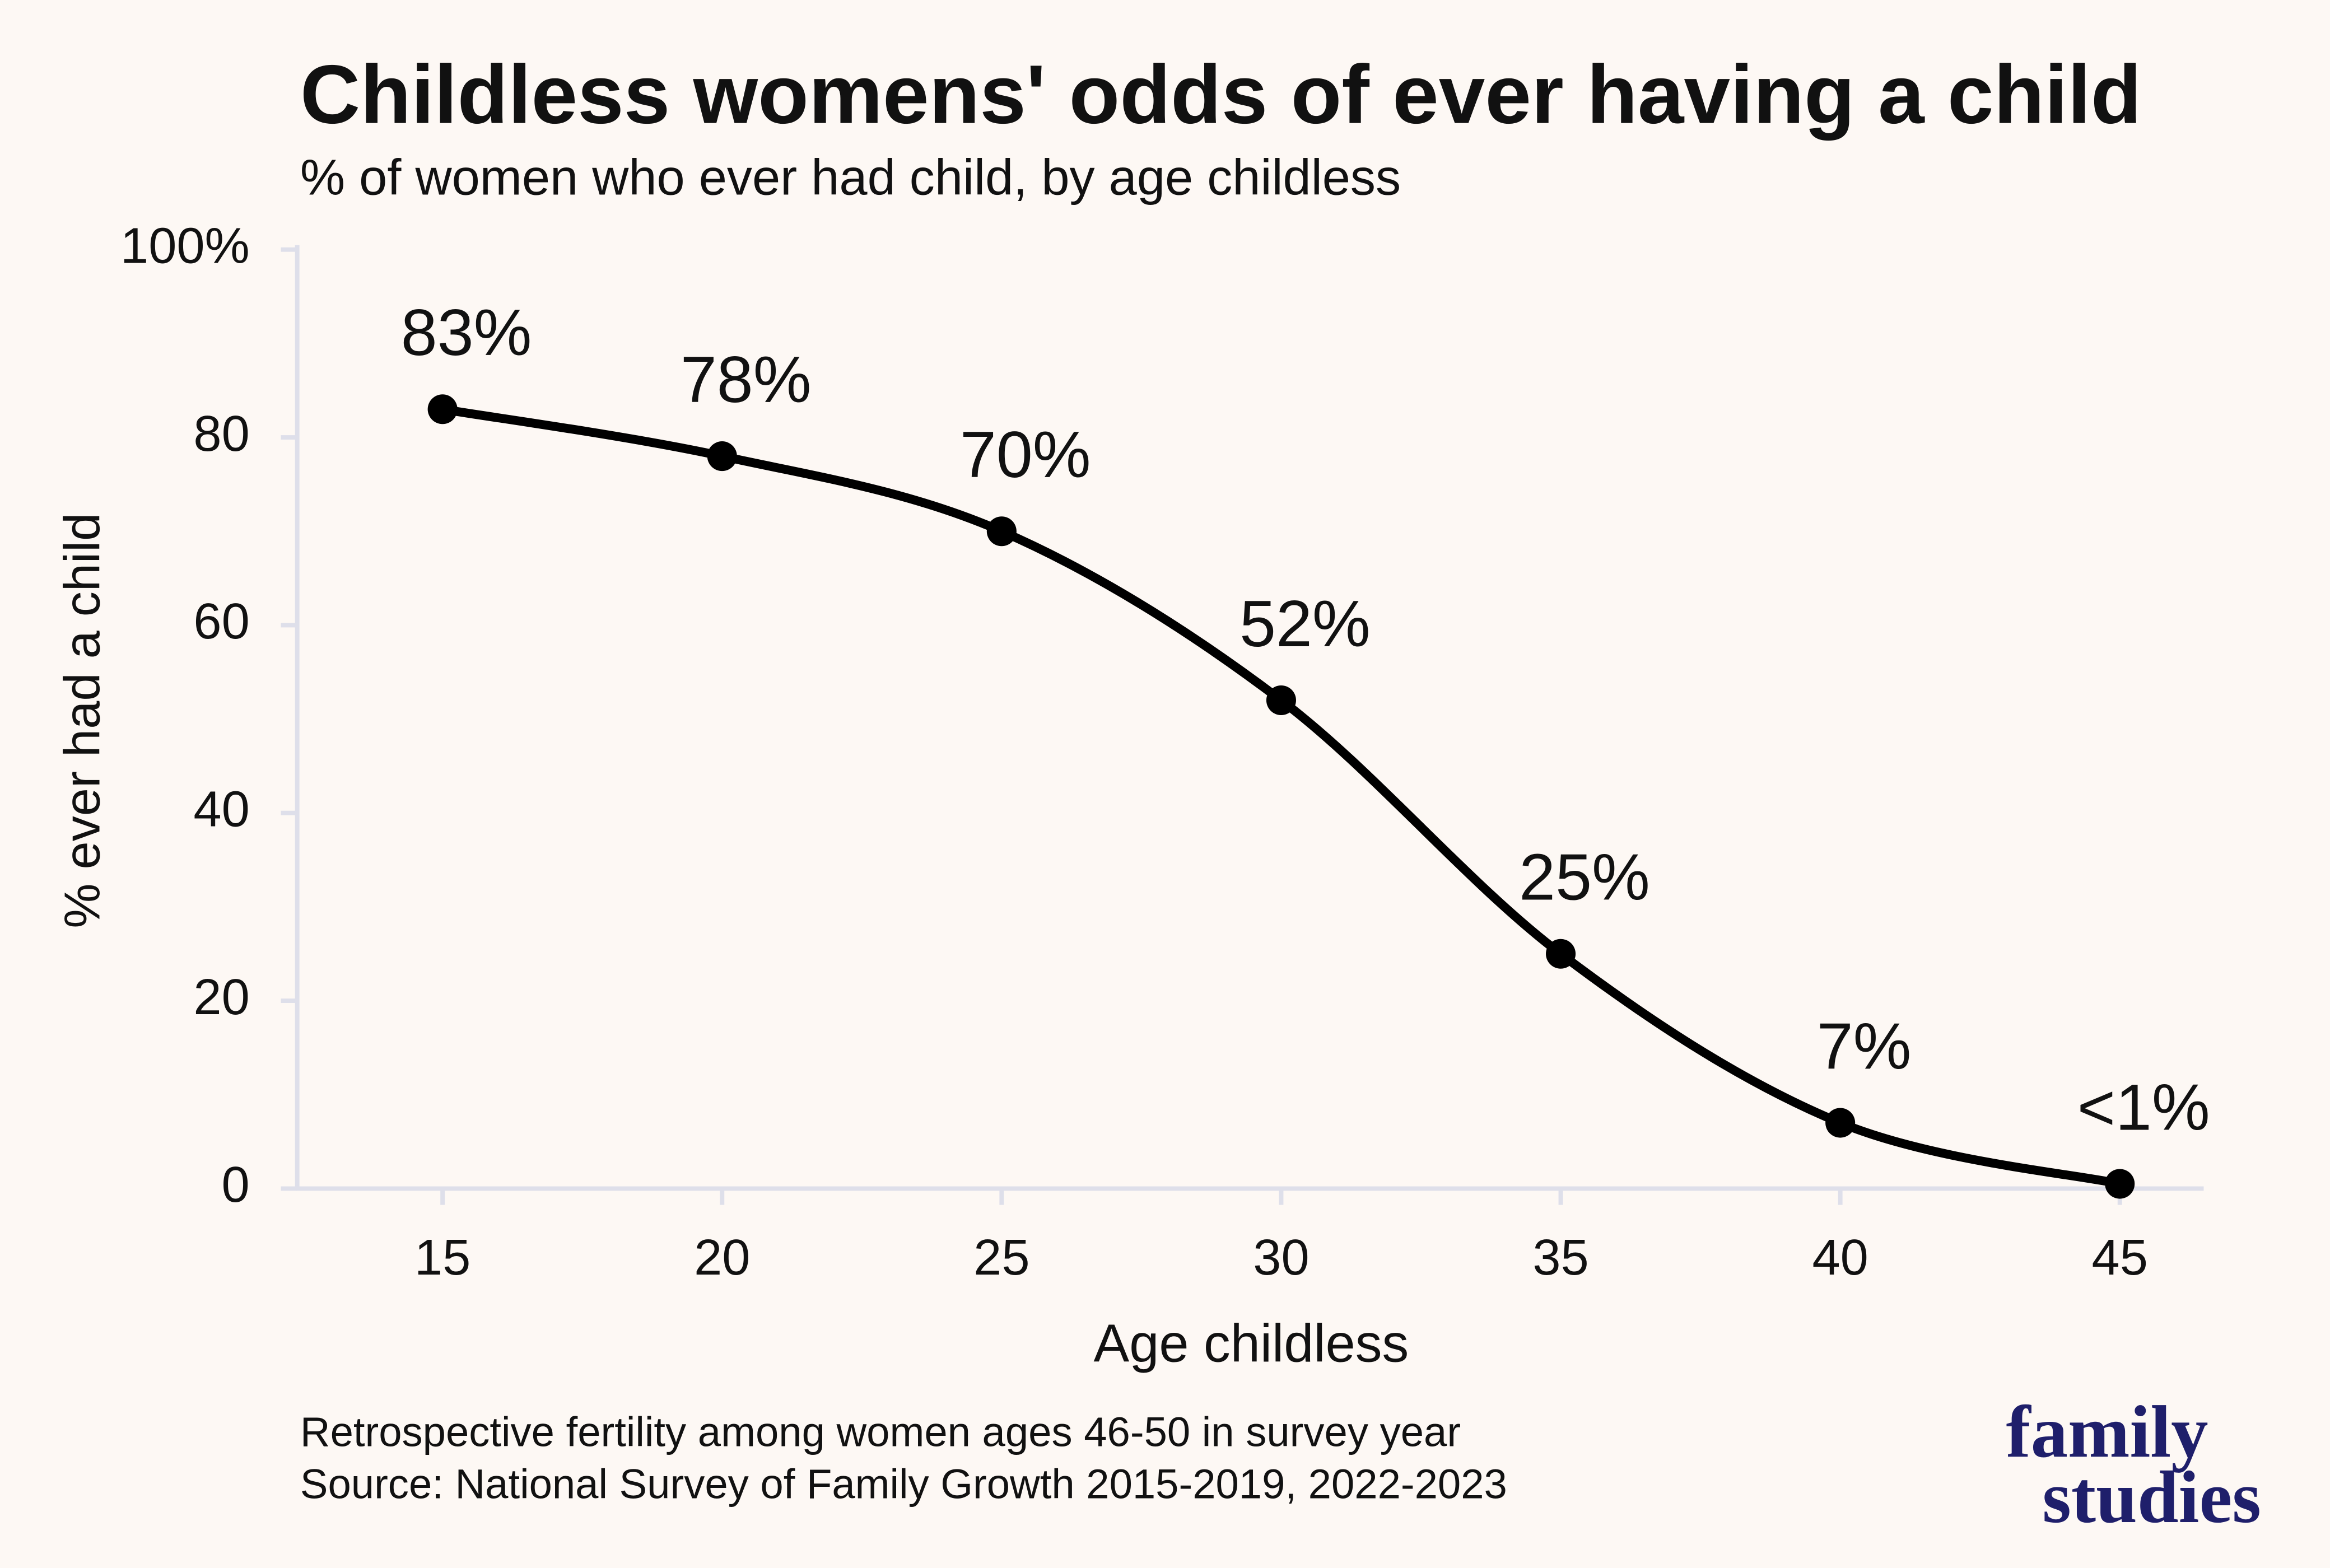  I want to click on y-tick-label: 0, so click(236, 1185).